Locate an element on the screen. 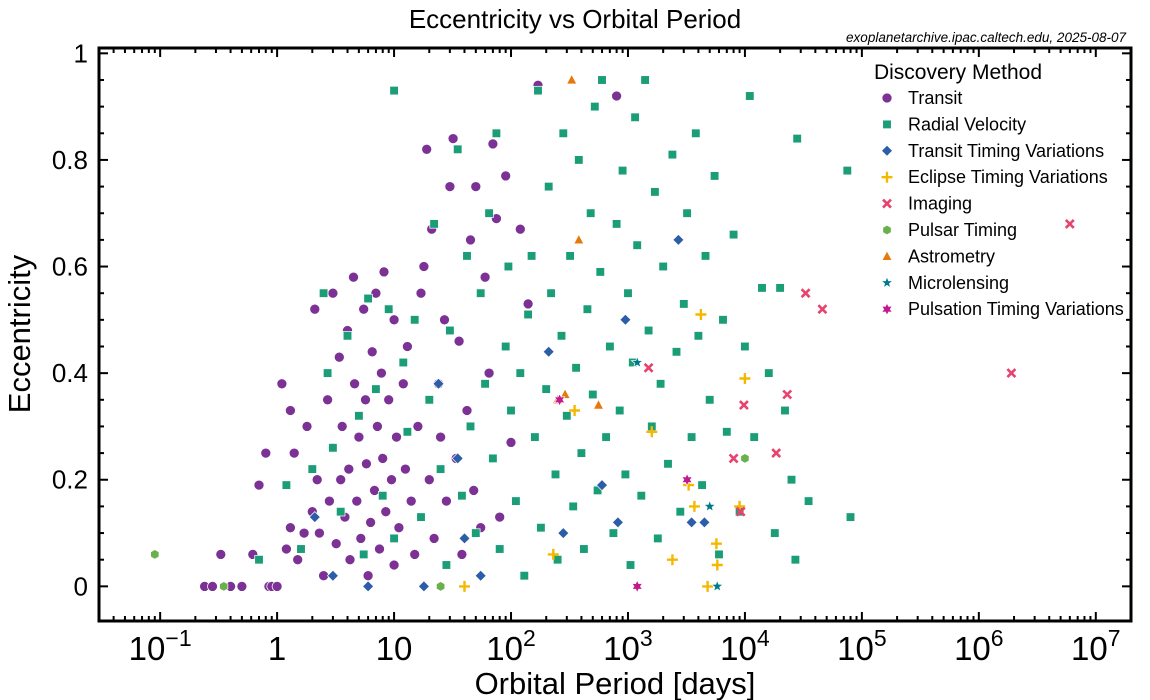  x-tick-label: 1 is located at coordinates (277, 648).